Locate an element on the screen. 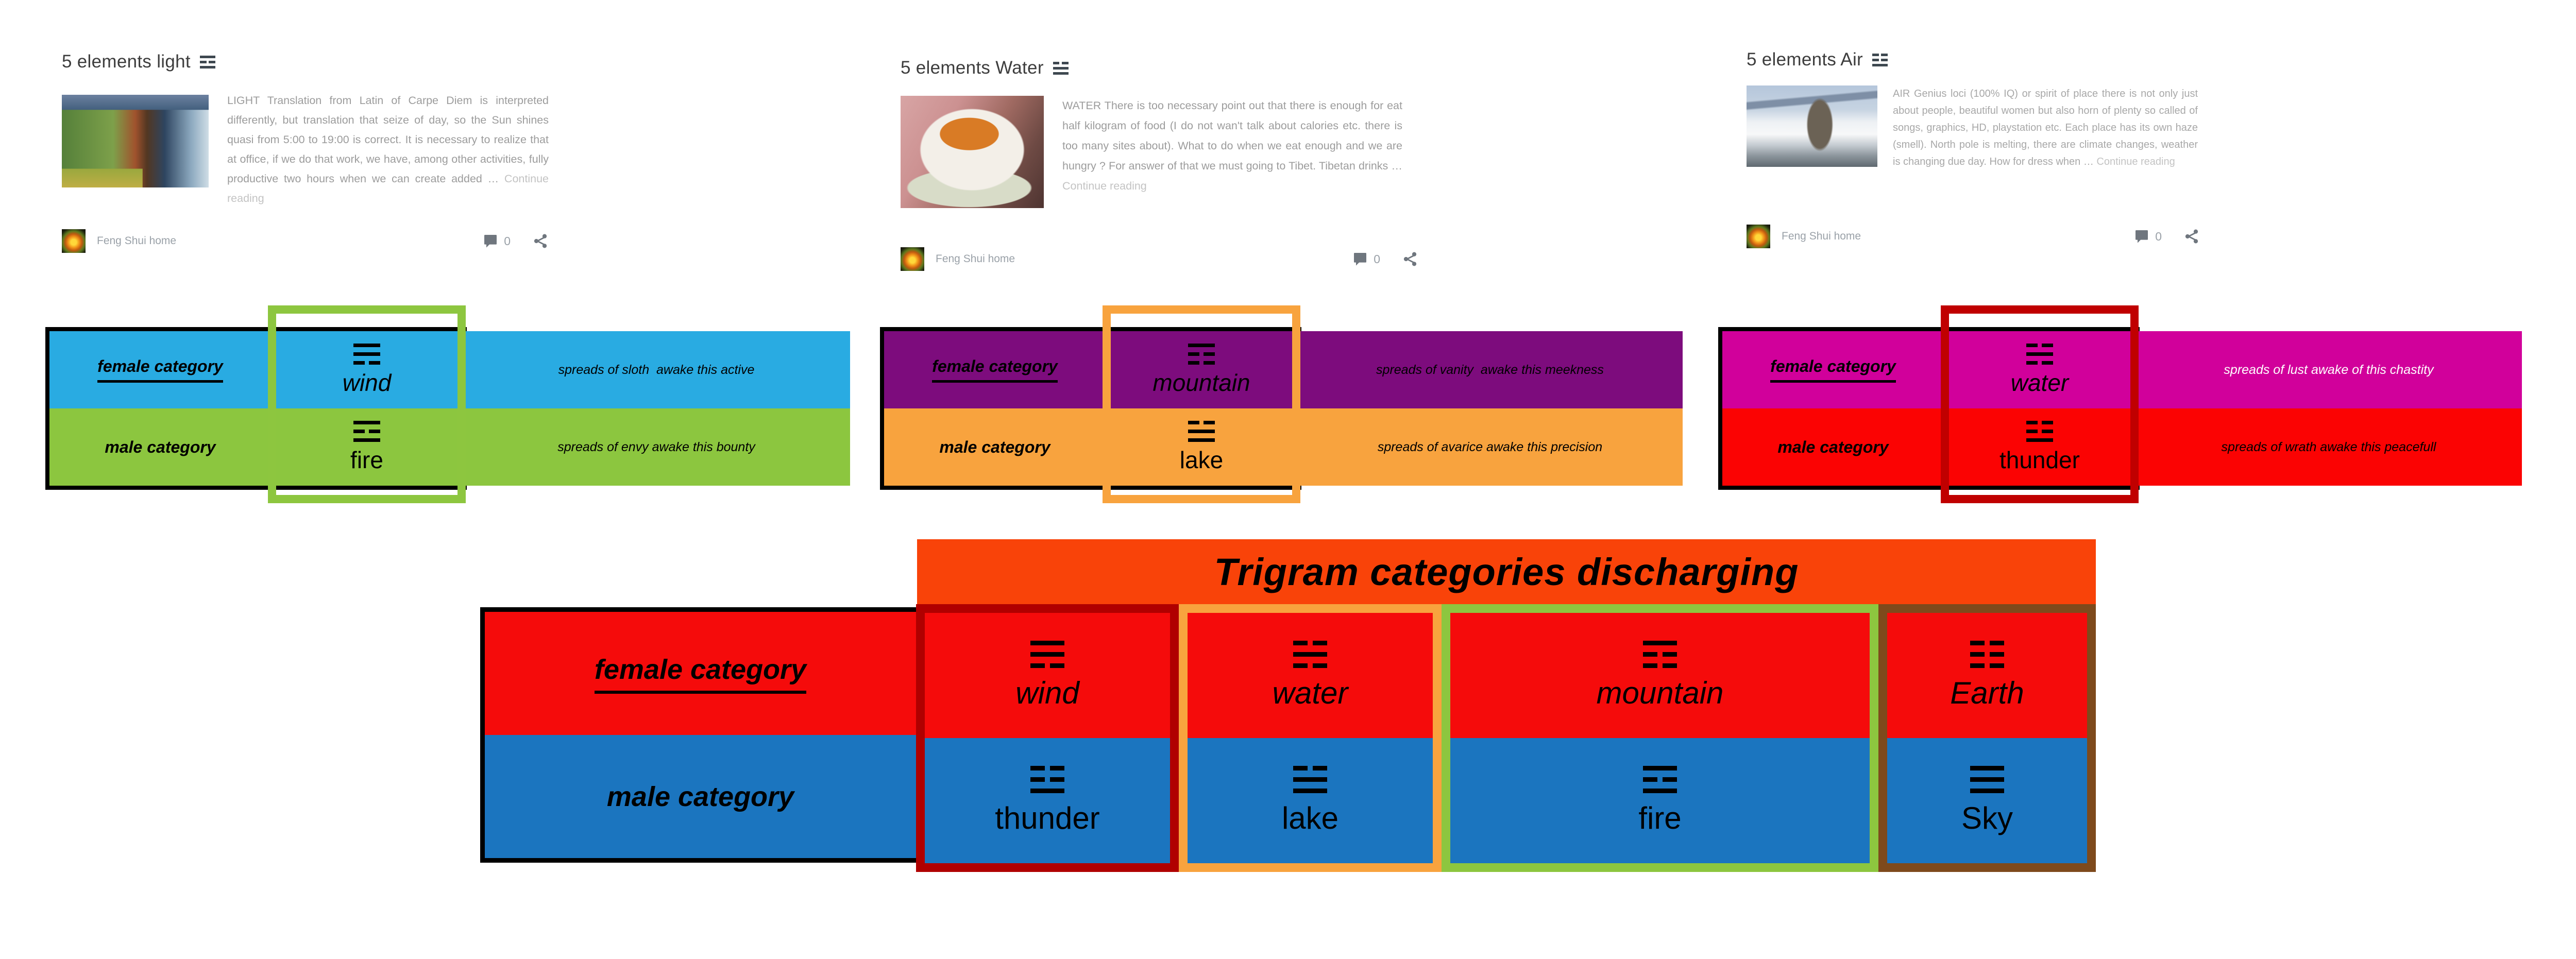  fire-cell: fire is located at coordinates (1660, 800).